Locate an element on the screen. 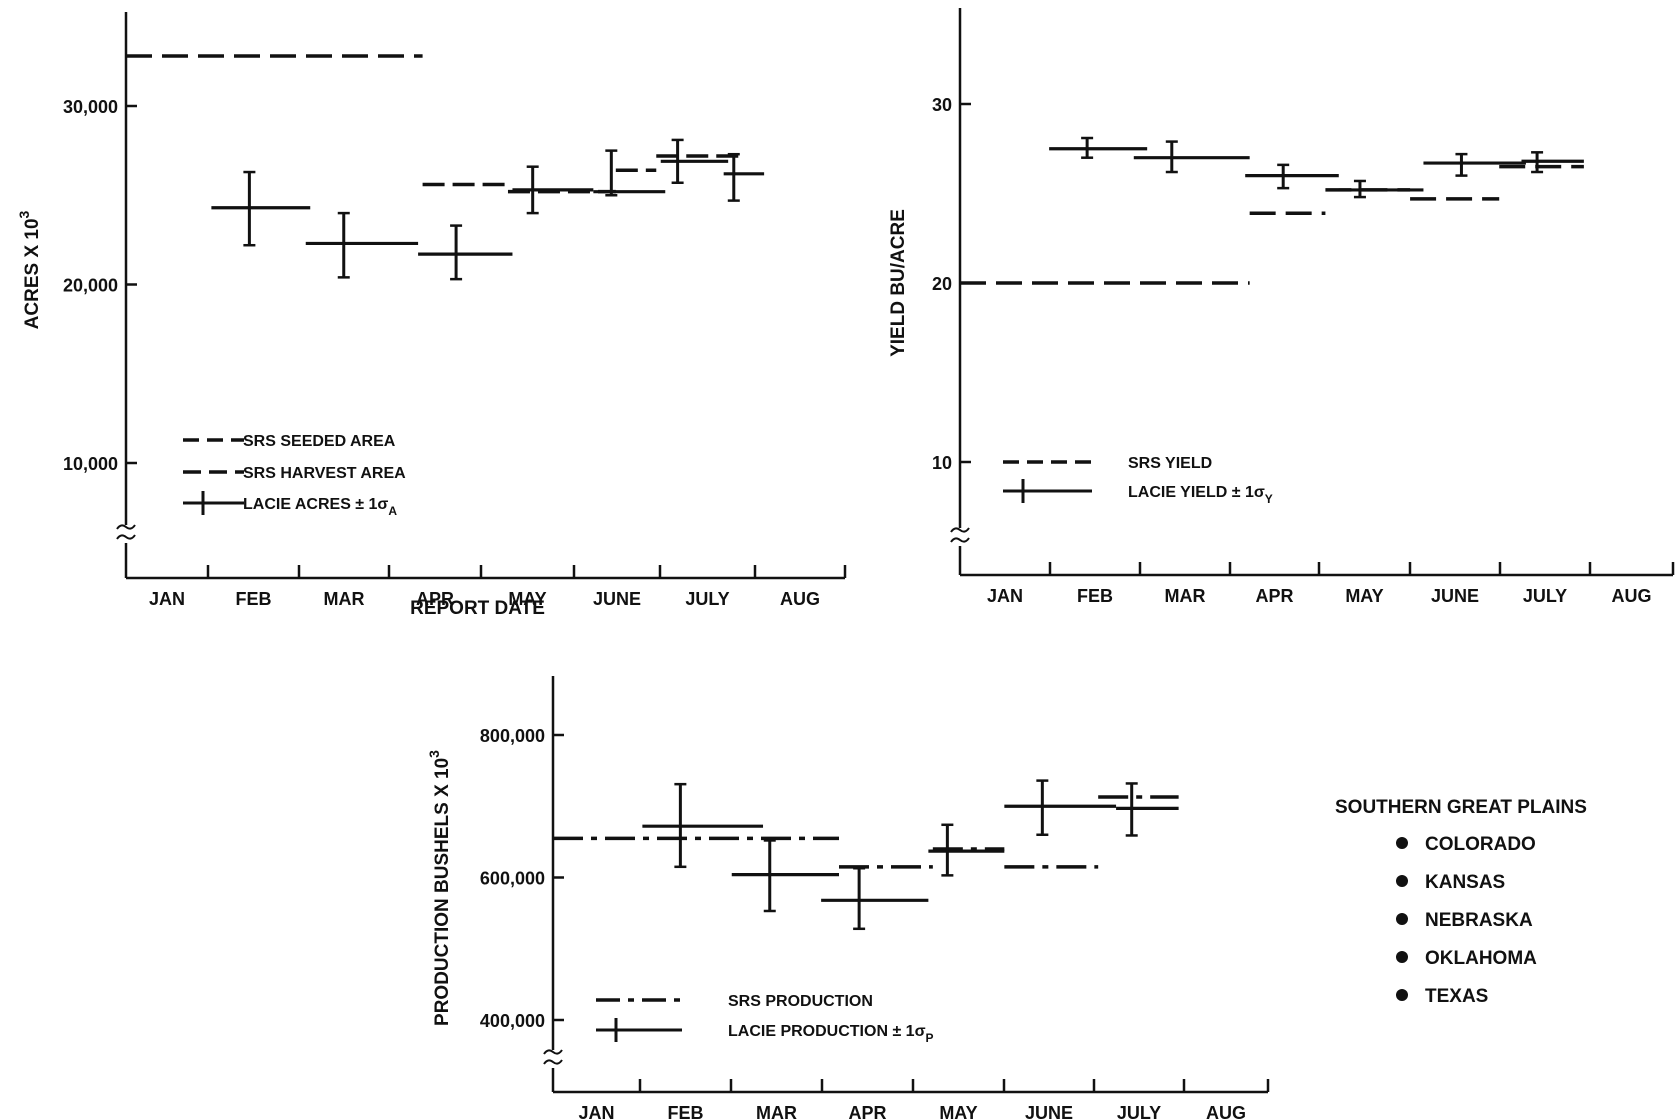 The image size is (1677, 1119). region-state: KANSAS is located at coordinates (1465, 882).